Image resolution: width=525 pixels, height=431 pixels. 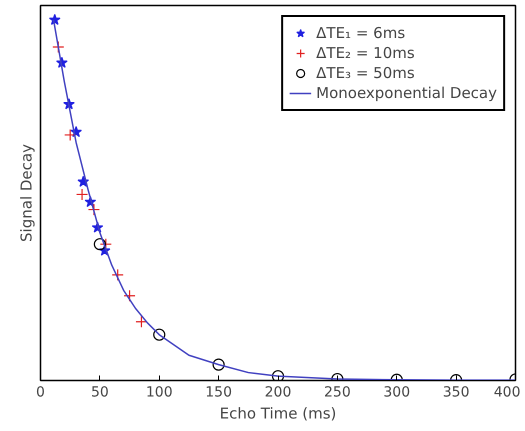 What do you see at coordinates (337, 392) in the screenshot?
I see `x-tick-label: 250` at bounding box center [337, 392].